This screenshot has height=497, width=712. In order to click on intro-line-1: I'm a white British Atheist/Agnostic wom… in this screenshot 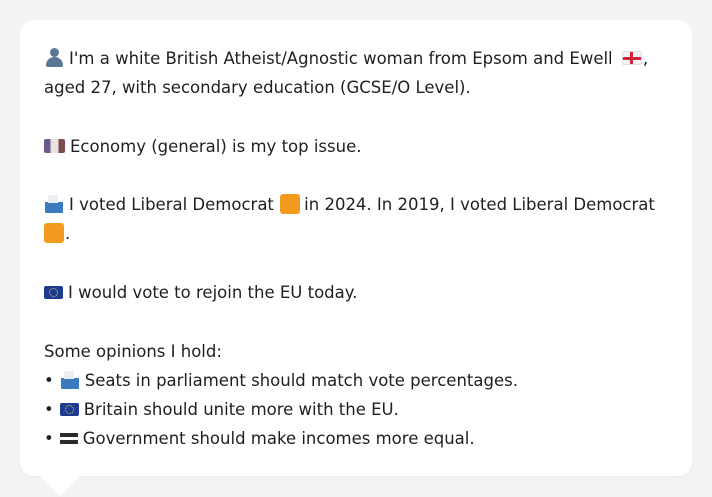, I will do `click(358, 58)`.